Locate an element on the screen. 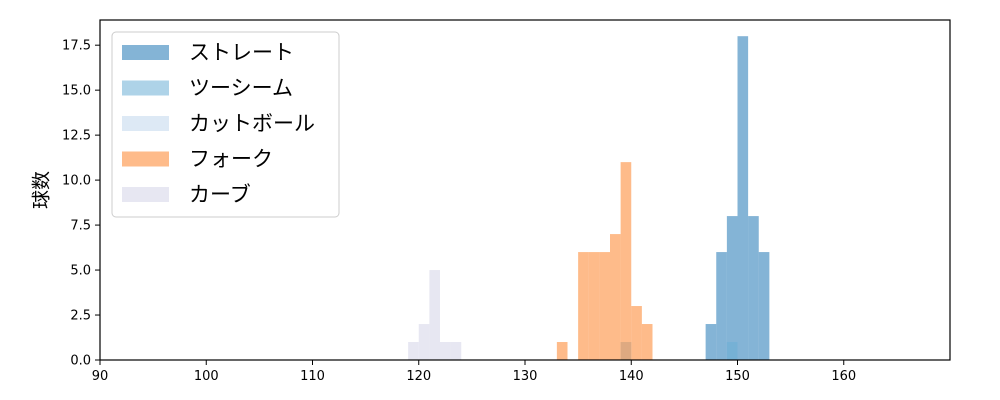 This screenshot has width=1000, height=400. x-tick-label-3: 120 is located at coordinates (418, 376).